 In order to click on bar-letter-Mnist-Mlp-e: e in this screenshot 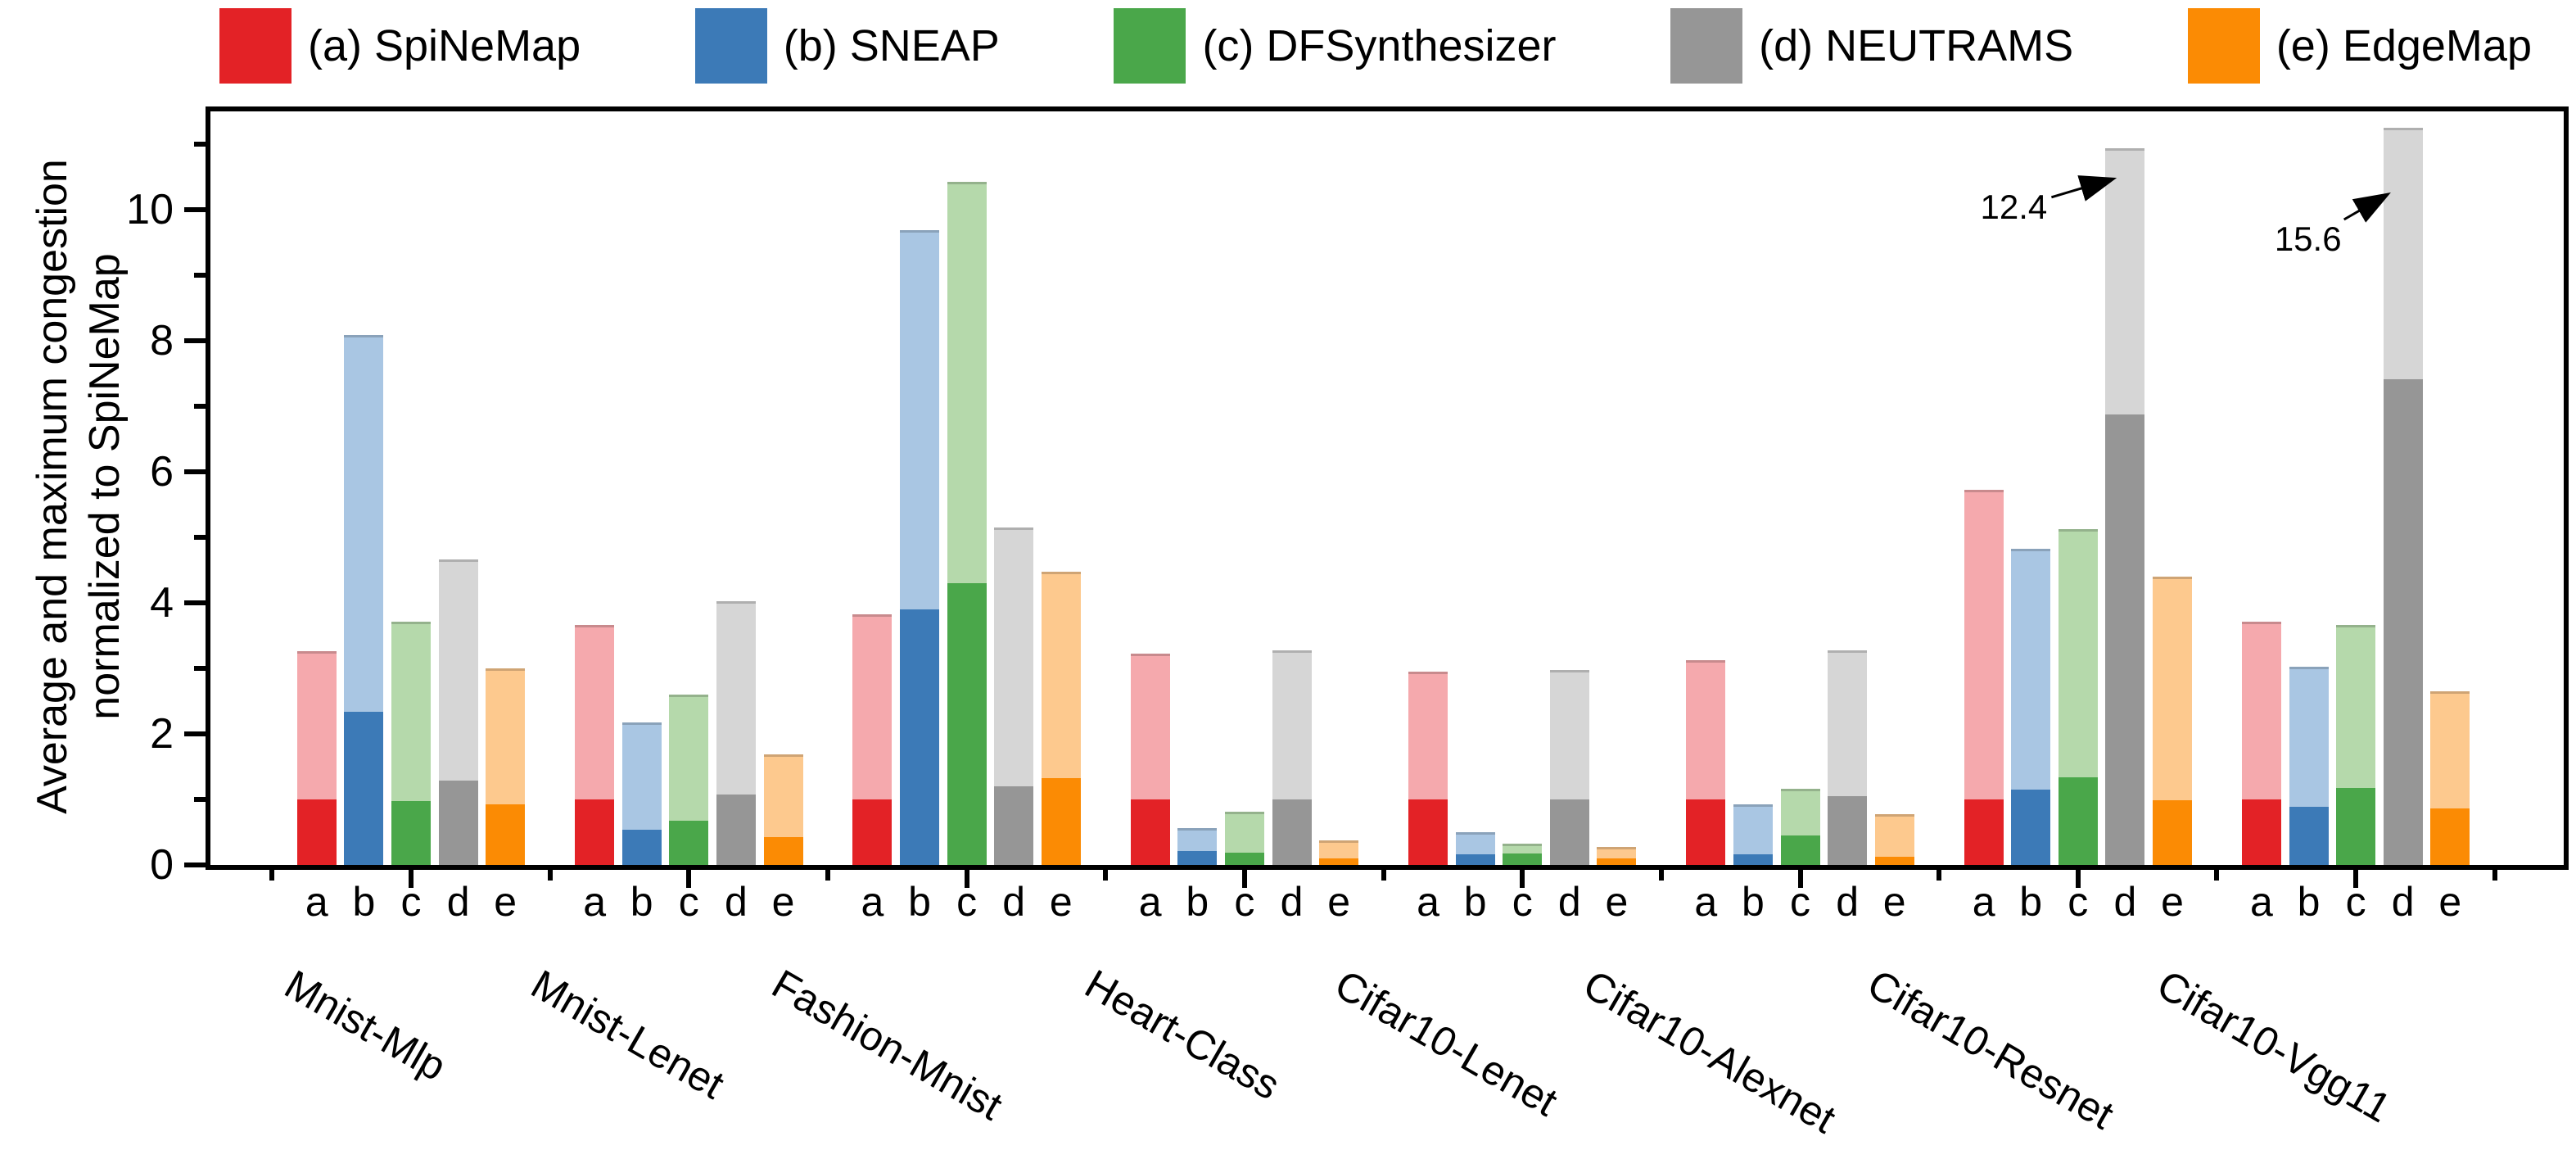, I will do `click(505, 902)`.